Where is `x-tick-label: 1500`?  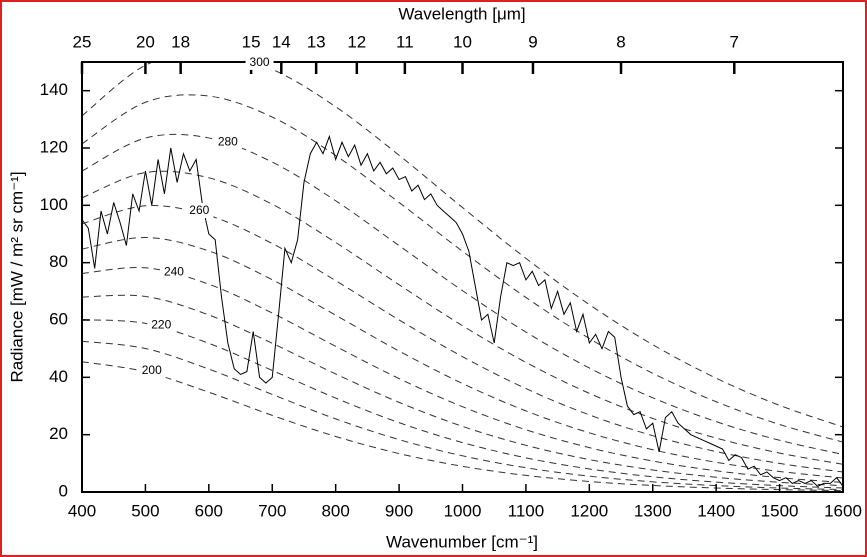
x-tick-label: 1500 is located at coordinates (780, 510).